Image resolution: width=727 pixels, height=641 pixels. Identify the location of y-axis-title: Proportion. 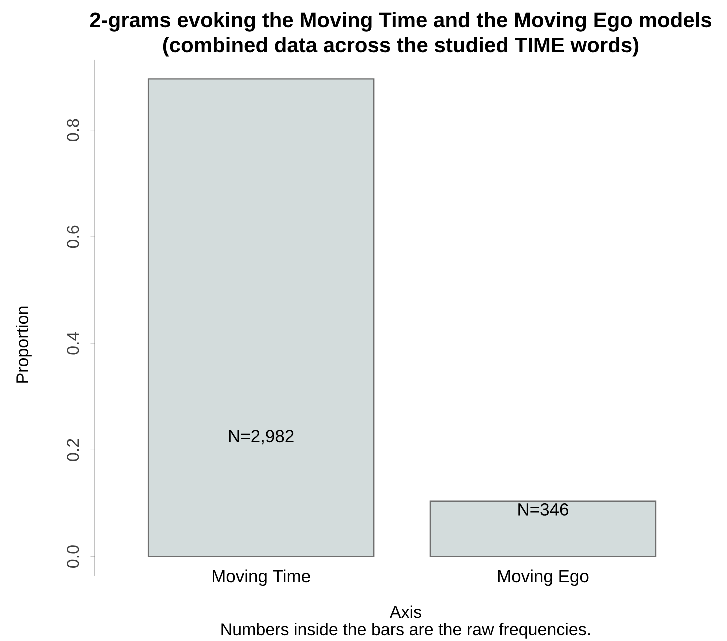
(24, 344).